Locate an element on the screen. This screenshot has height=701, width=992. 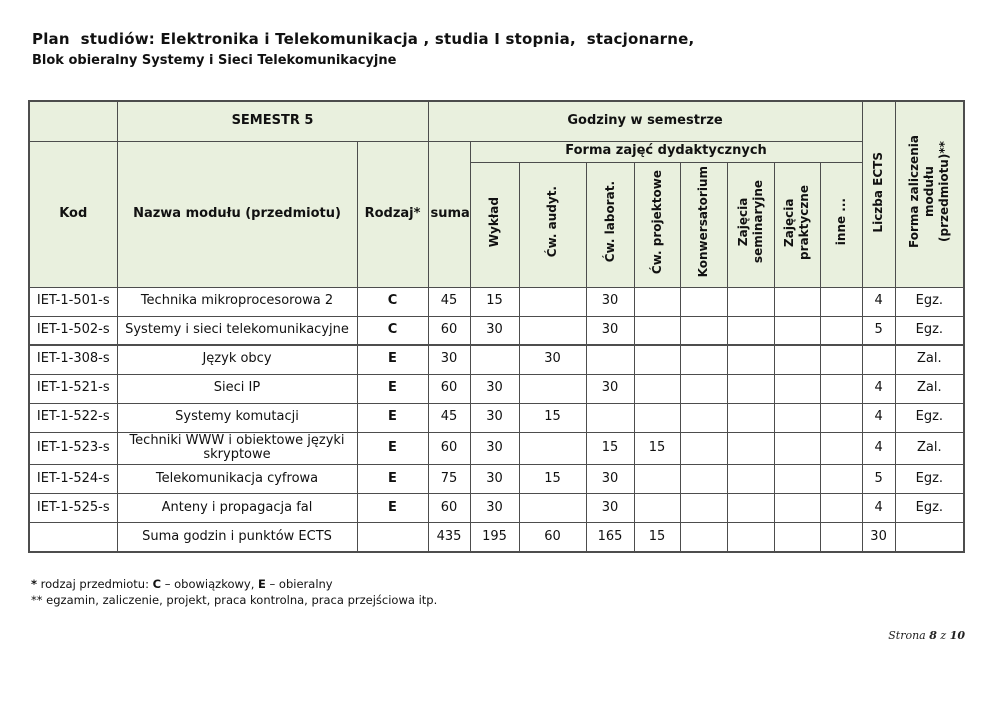
header-konwersatorium: Konwersatorium is located at coordinates (703, 224).